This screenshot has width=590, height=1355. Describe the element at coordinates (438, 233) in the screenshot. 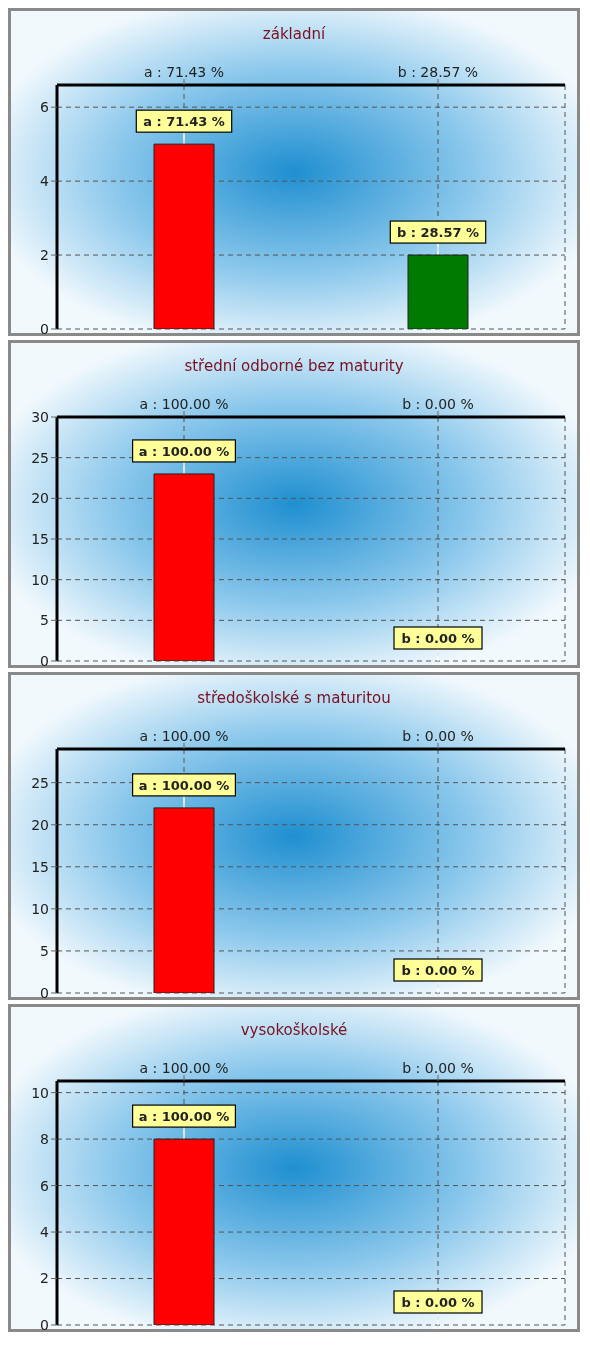

I see `annotation: b : 28.57 %` at that location.